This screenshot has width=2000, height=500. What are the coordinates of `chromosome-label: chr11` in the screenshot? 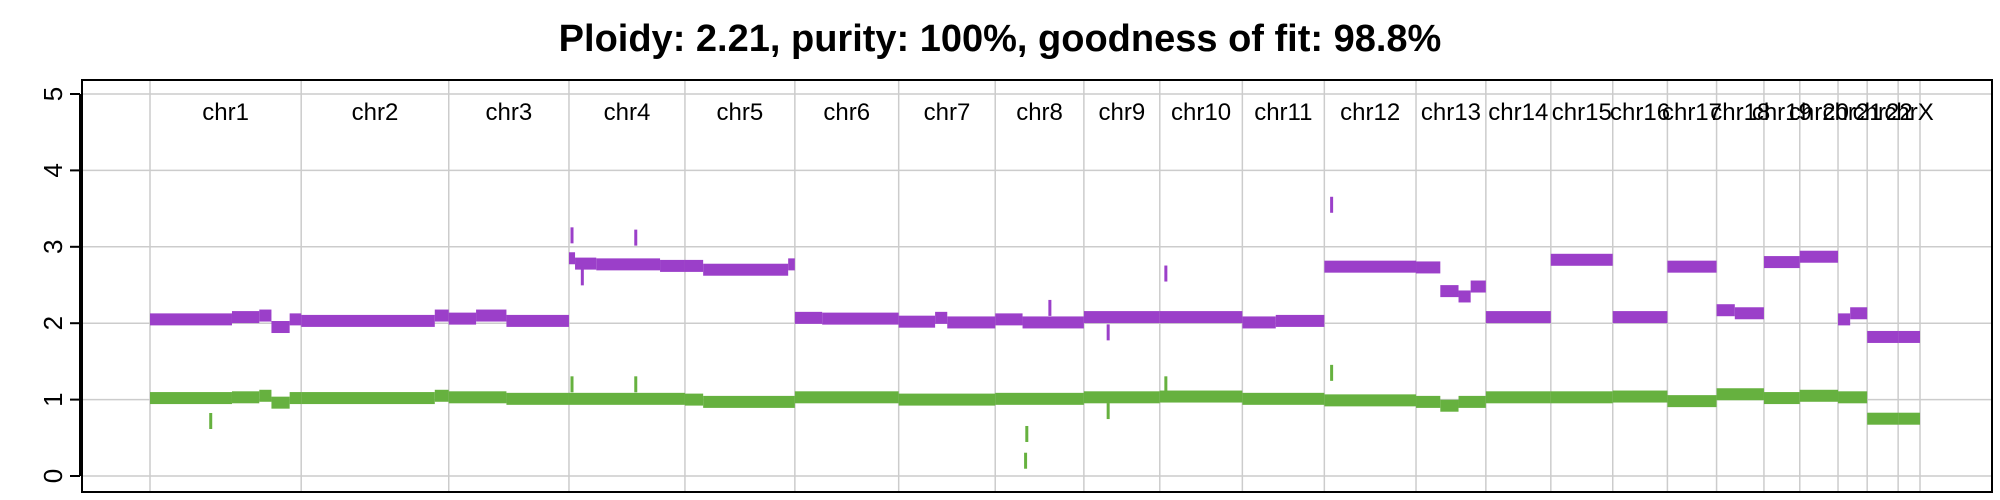 It's located at (1283, 112).